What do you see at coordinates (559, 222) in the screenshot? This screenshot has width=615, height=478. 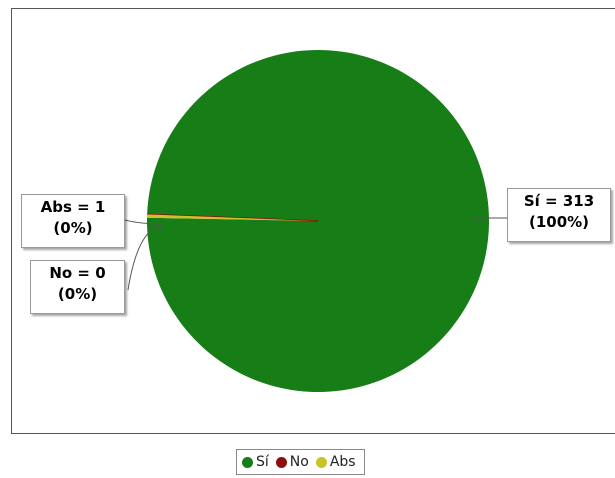 I see `slice-label-si-percent: (100%)` at bounding box center [559, 222].